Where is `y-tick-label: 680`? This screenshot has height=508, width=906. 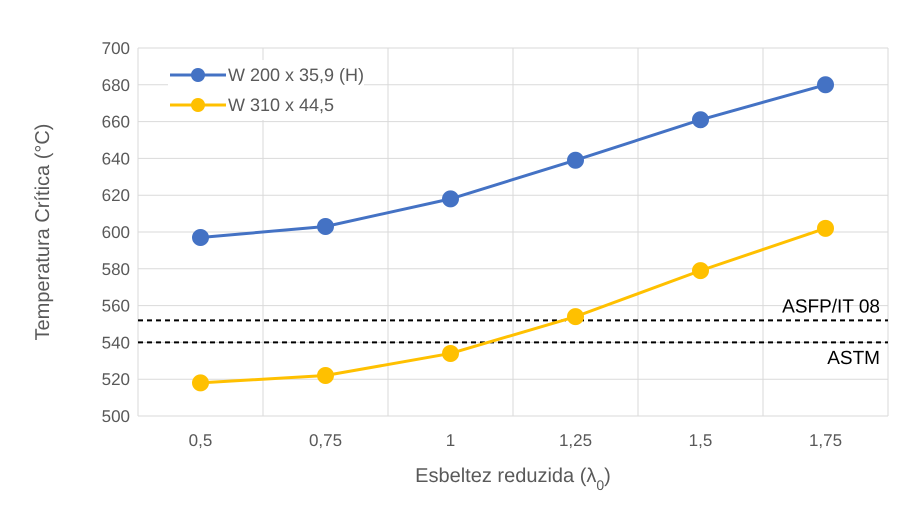
y-tick-label: 680 is located at coordinates (116, 85).